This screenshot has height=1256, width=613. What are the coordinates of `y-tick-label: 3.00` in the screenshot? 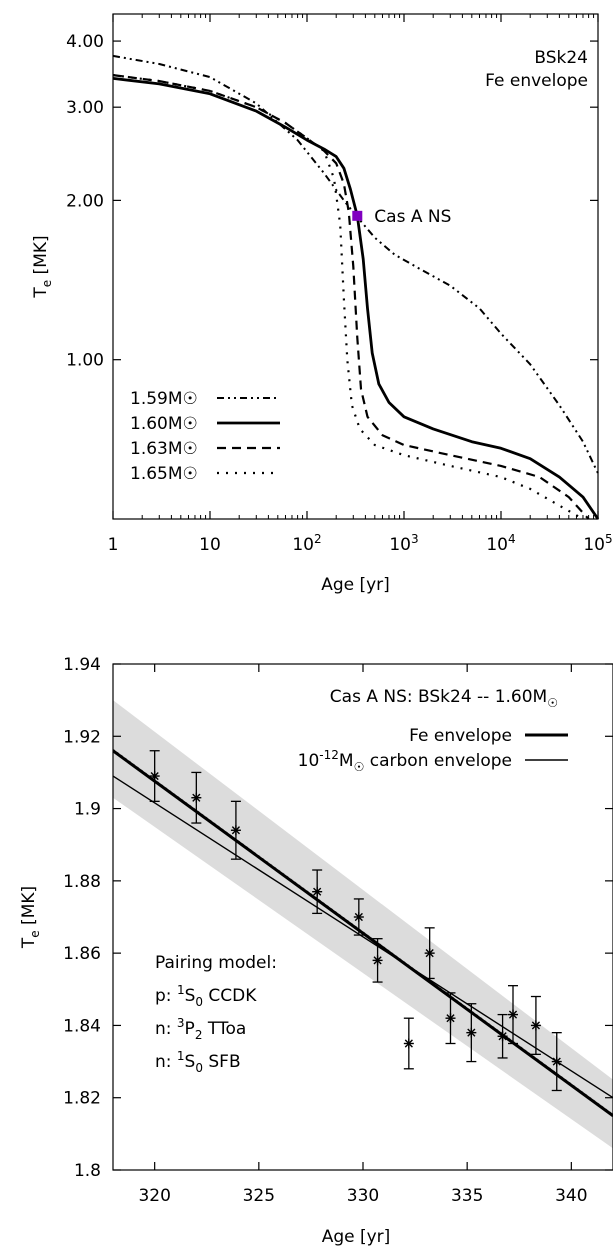 It's located at (85, 108).